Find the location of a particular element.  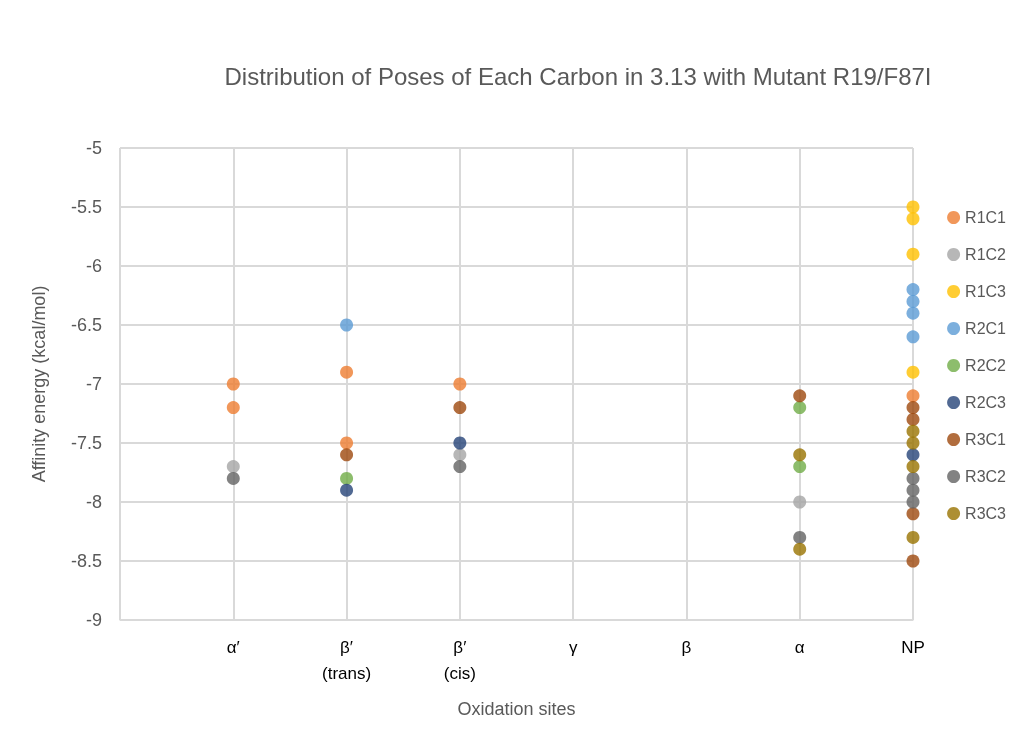

x-tick-label: α is located at coordinates (799, 647).